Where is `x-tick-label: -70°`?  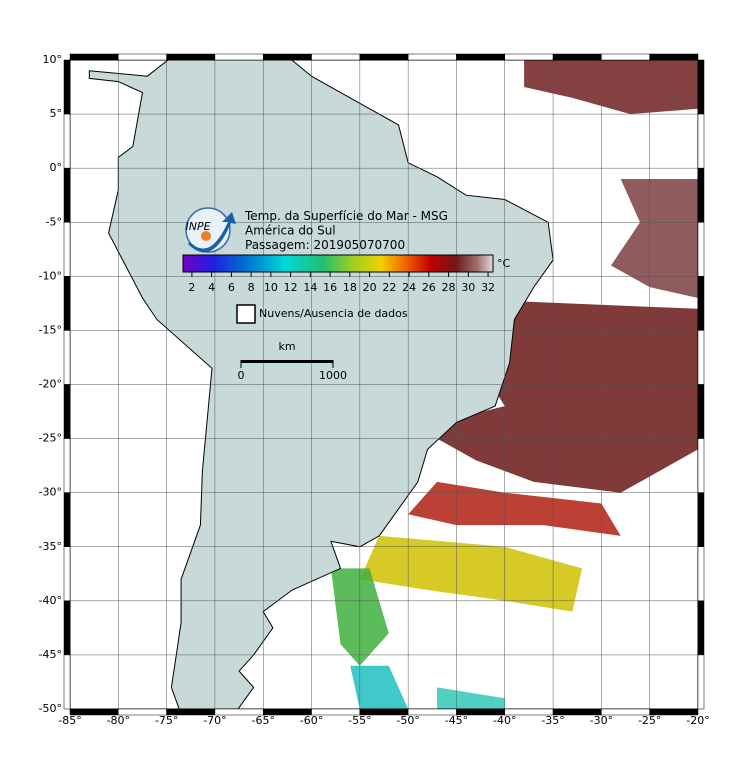
x-tick-label: -70° is located at coordinates (214, 720).